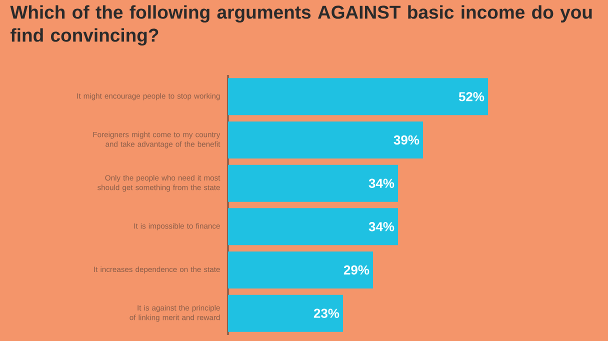 This screenshot has height=341, width=608. What do you see at coordinates (301, 25) in the screenshot?
I see `chart-title: Which of the following arguments AGAINST basic income do you find convincing?` at bounding box center [301, 25].